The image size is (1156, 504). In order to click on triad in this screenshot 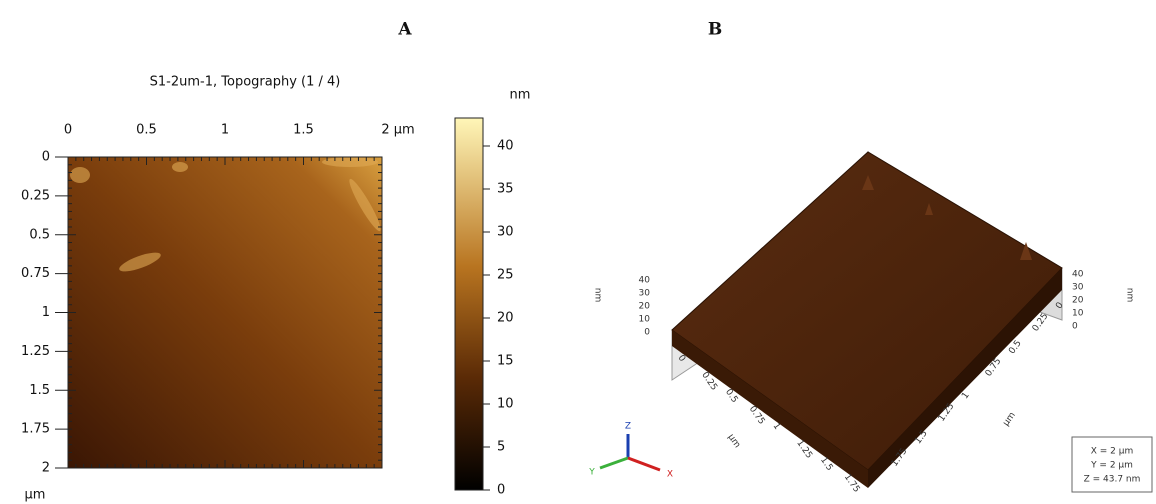, I will do `click(630, 453)`.